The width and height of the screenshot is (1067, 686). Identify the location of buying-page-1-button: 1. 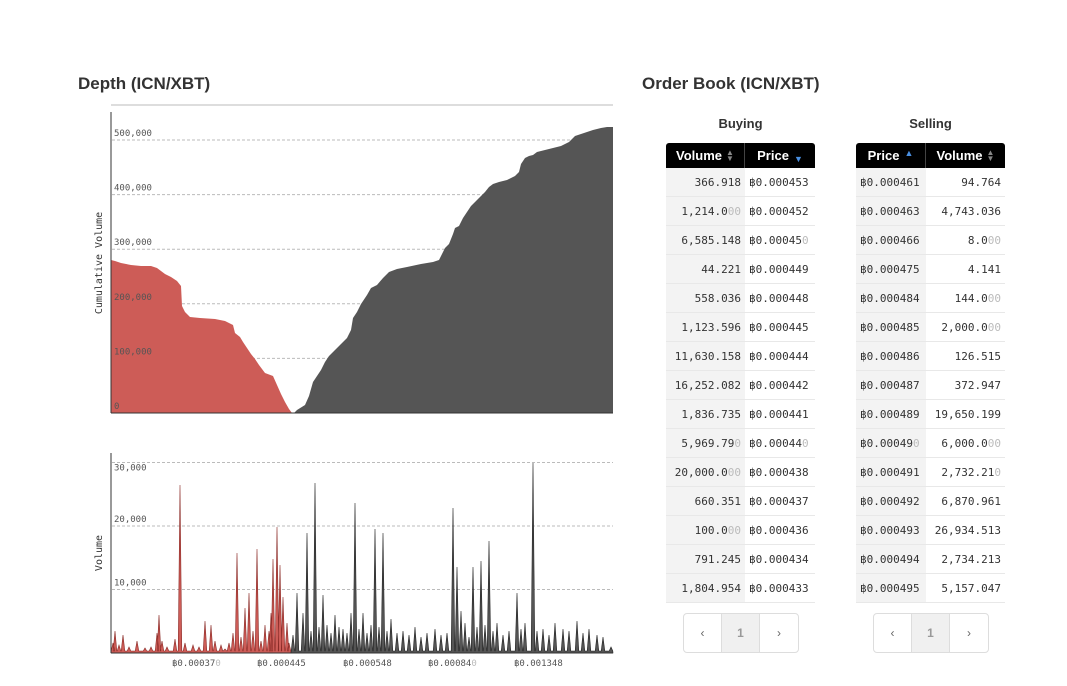
(741, 633).